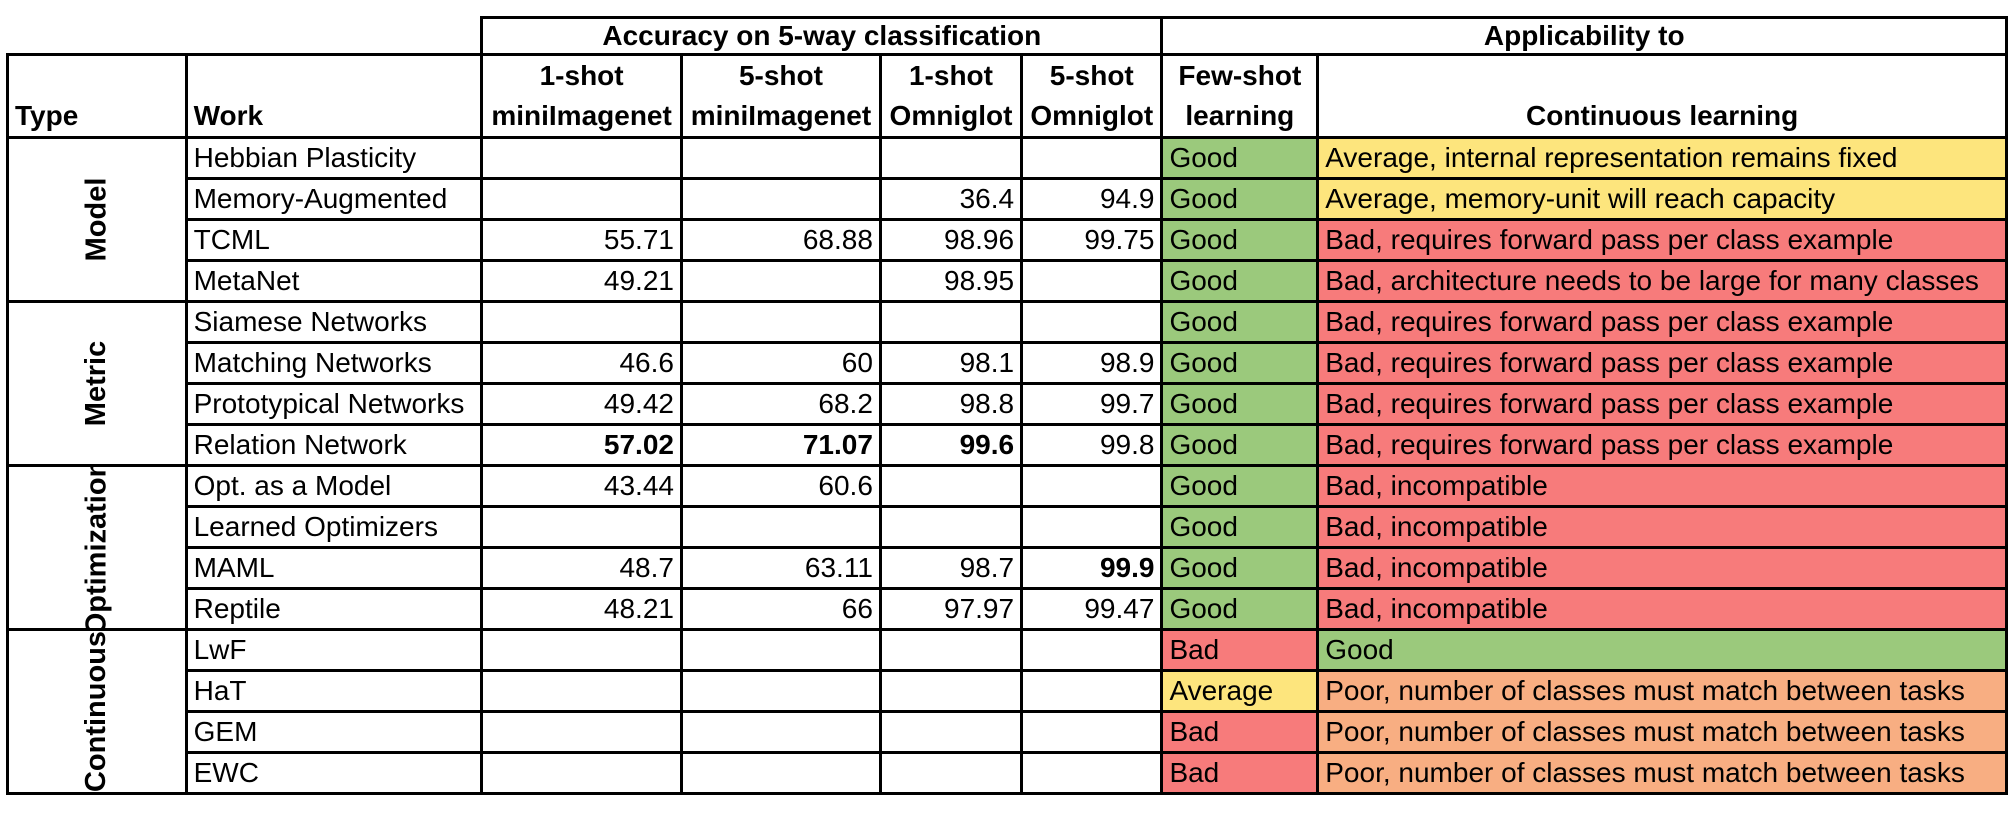 This screenshot has width=2008, height=830. Describe the element at coordinates (1662, 115) in the screenshot. I see `header-line: Continuous learning` at that location.